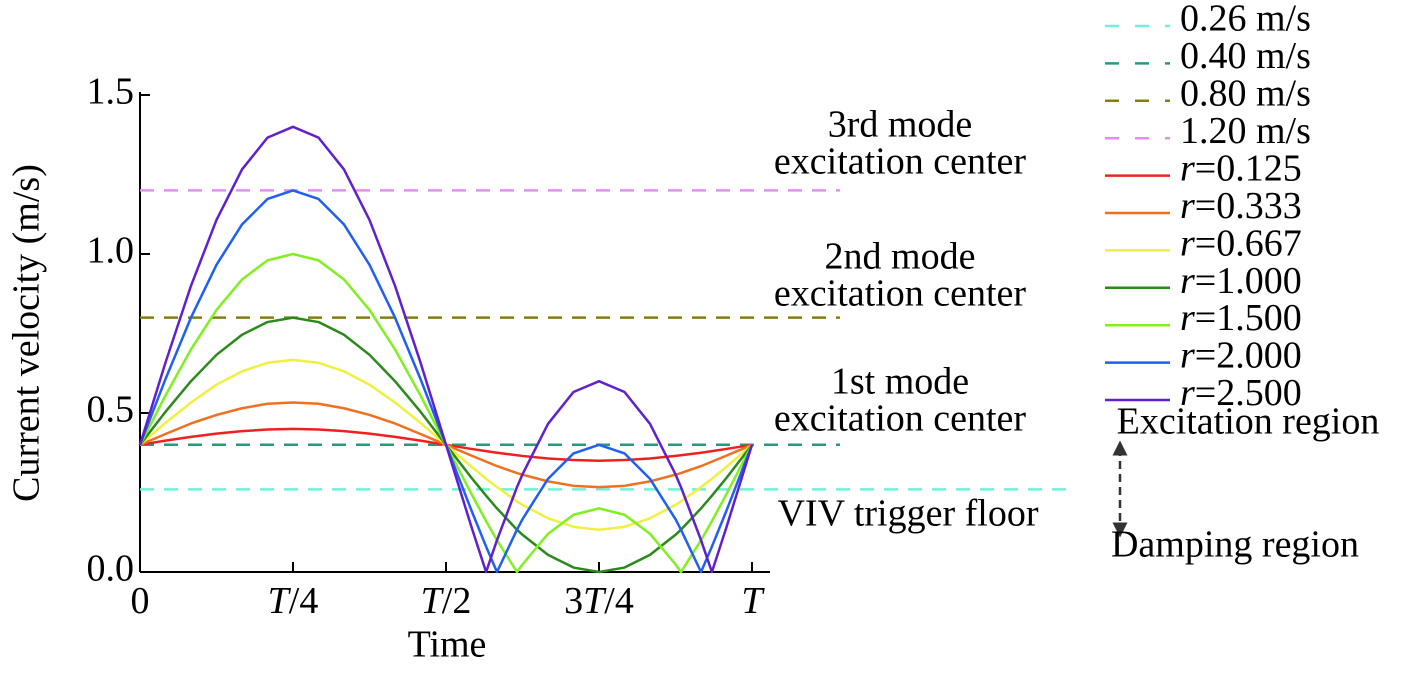 Image resolution: width=1418 pixels, height=678 pixels. Describe the element at coordinates (900, 257) in the screenshot. I see `annotation: 2nd mode` at that location.